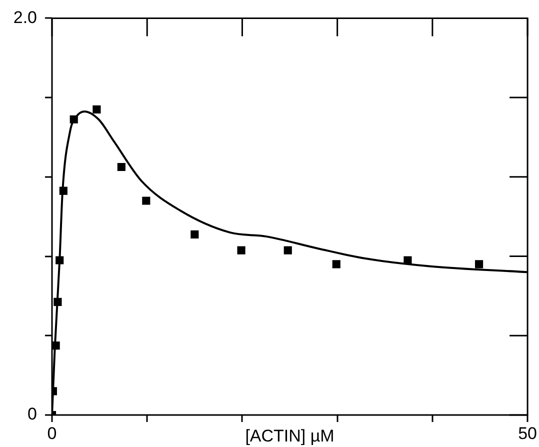 The height and width of the screenshot is (447, 539). Describe the element at coordinates (528, 433) in the screenshot. I see `x-tick-label: 50` at that location.